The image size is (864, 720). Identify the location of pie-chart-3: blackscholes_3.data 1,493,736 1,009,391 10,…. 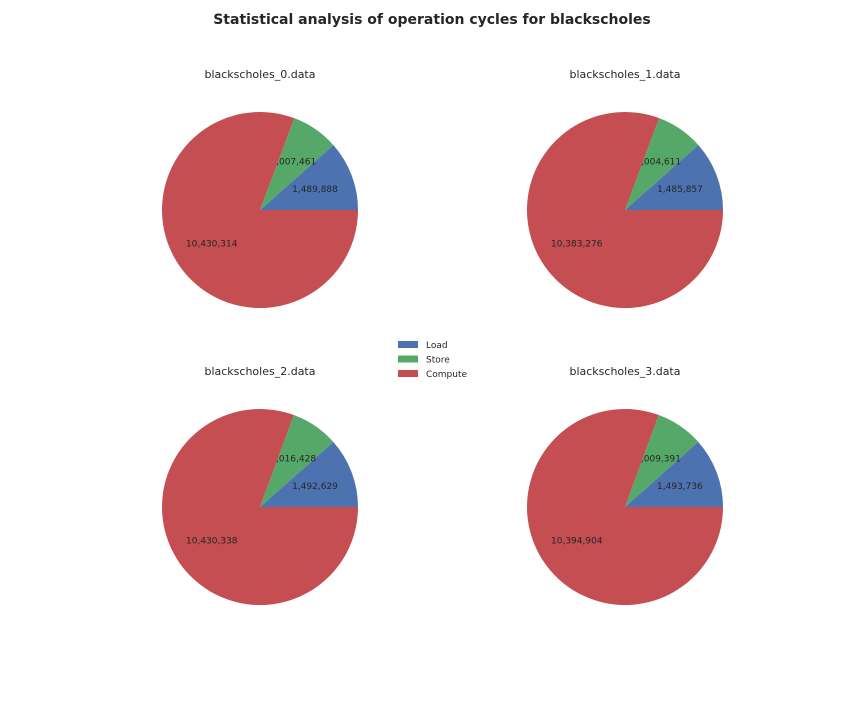
(625, 485).